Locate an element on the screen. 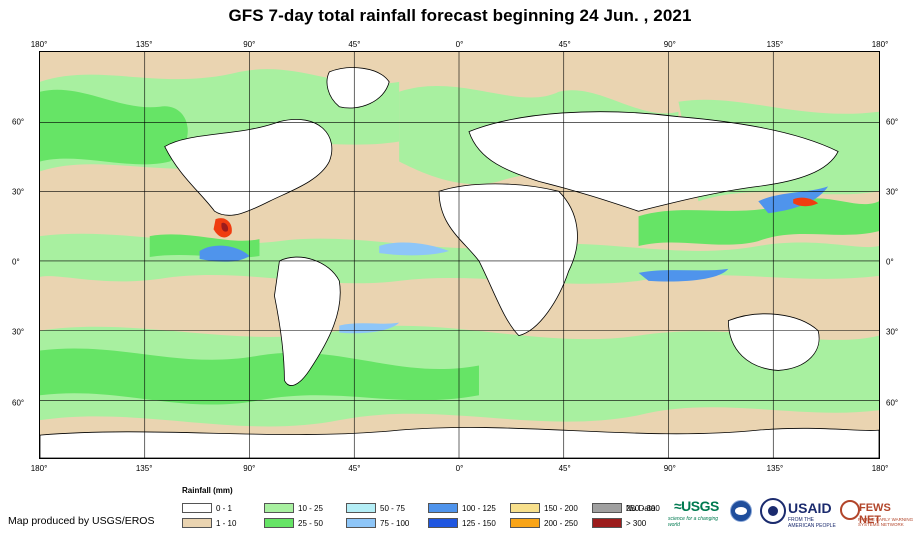  legend-item: 200 - 250 is located at coordinates (544, 523).